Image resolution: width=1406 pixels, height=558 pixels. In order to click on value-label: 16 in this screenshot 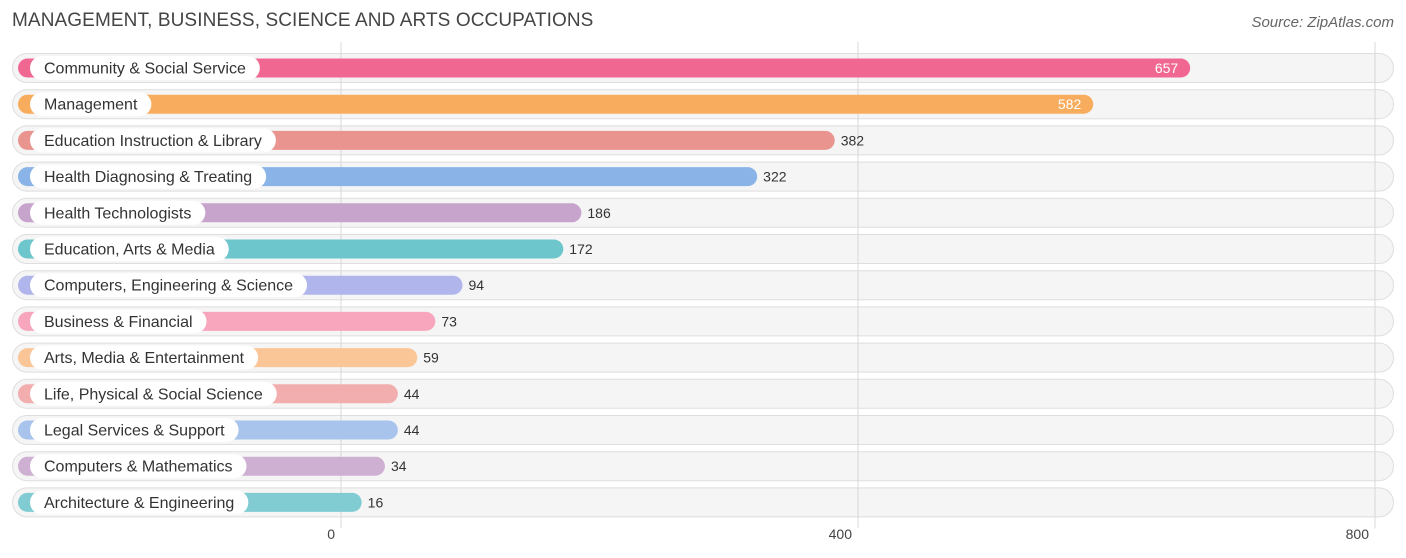, I will do `click(376, 502)`.